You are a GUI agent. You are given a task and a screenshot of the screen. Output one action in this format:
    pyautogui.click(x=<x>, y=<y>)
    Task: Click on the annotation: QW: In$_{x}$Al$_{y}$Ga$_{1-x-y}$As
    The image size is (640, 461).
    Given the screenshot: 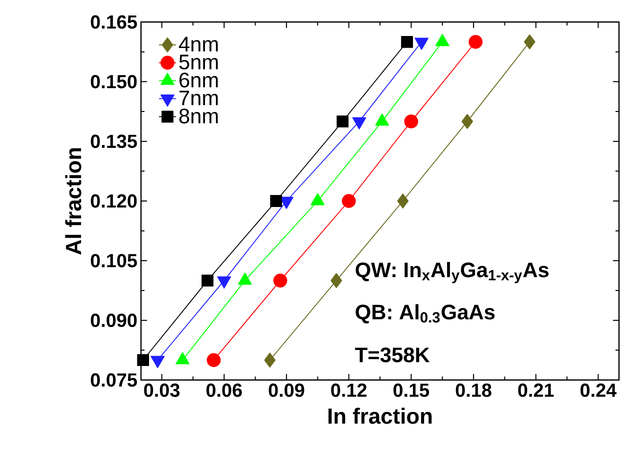 What is the action you would take?
    pyautogui.click(x=452, y=273)
    